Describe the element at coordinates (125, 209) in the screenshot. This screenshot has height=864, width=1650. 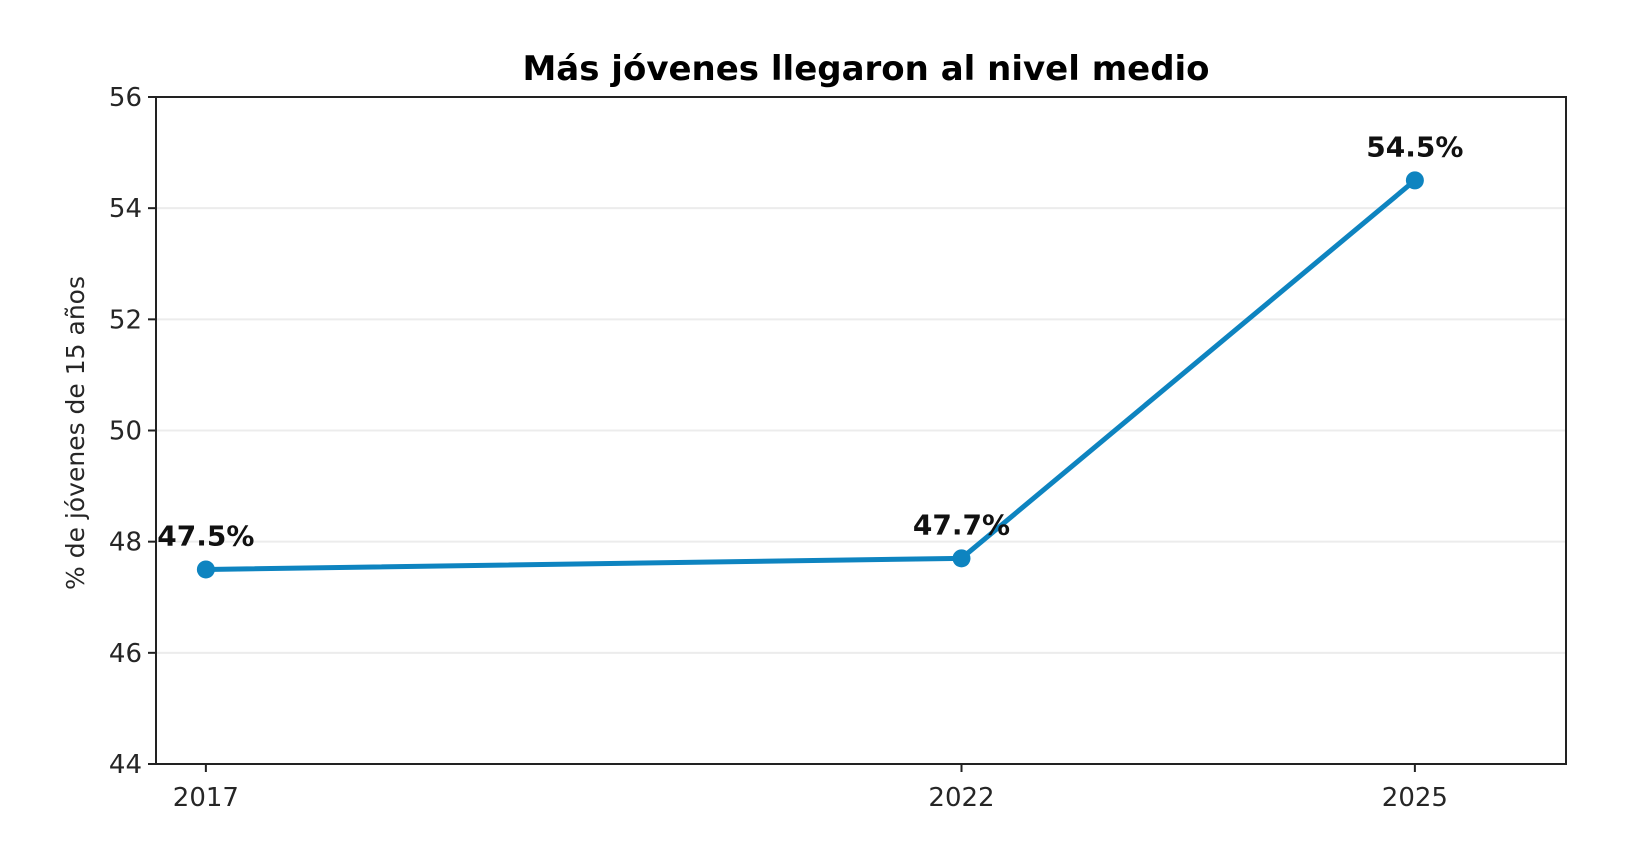
I see `y-tick-label: 54` at that location.